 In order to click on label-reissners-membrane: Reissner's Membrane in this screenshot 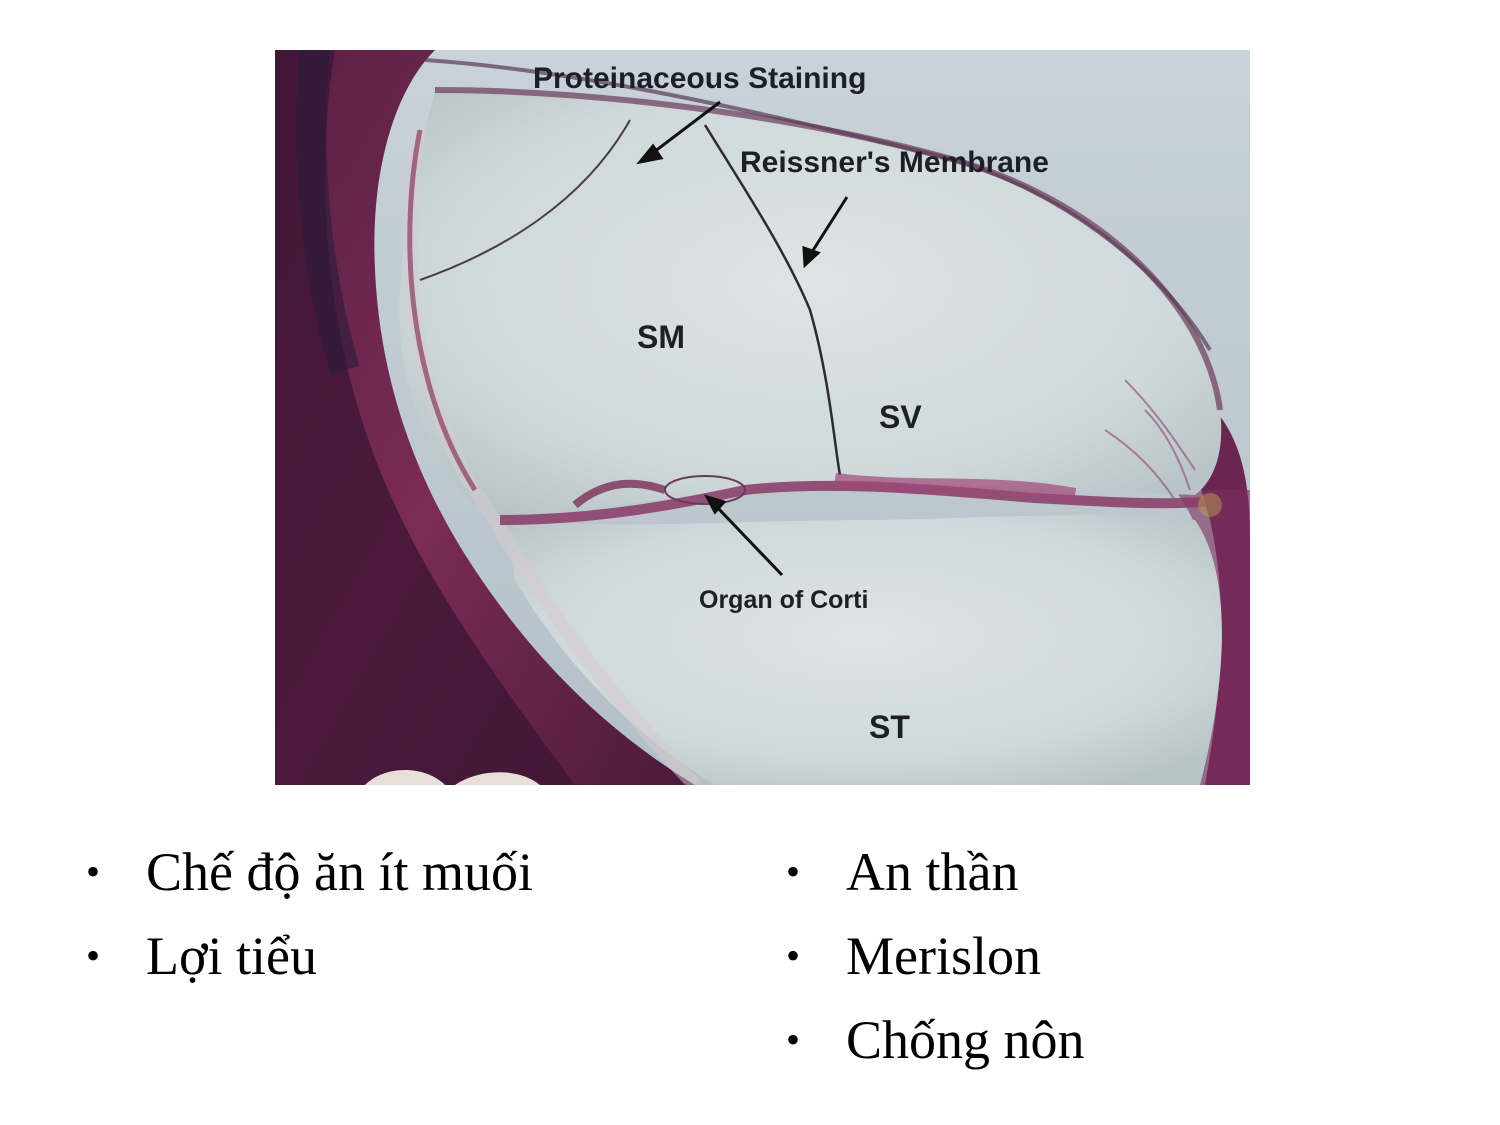, I will do `click(894, 162)`.